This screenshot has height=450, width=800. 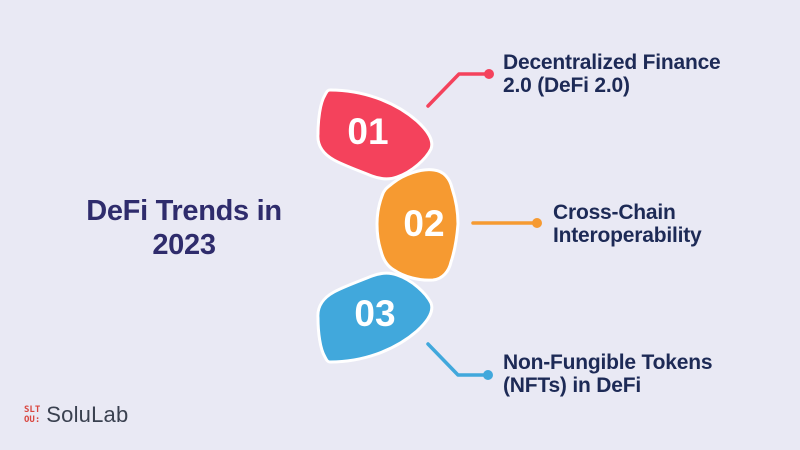 What do you see at coordinates (184, 211) in the screenshot?
I see `page-title-line-1: DeFi Trends in` at bounding box center [184, 211].